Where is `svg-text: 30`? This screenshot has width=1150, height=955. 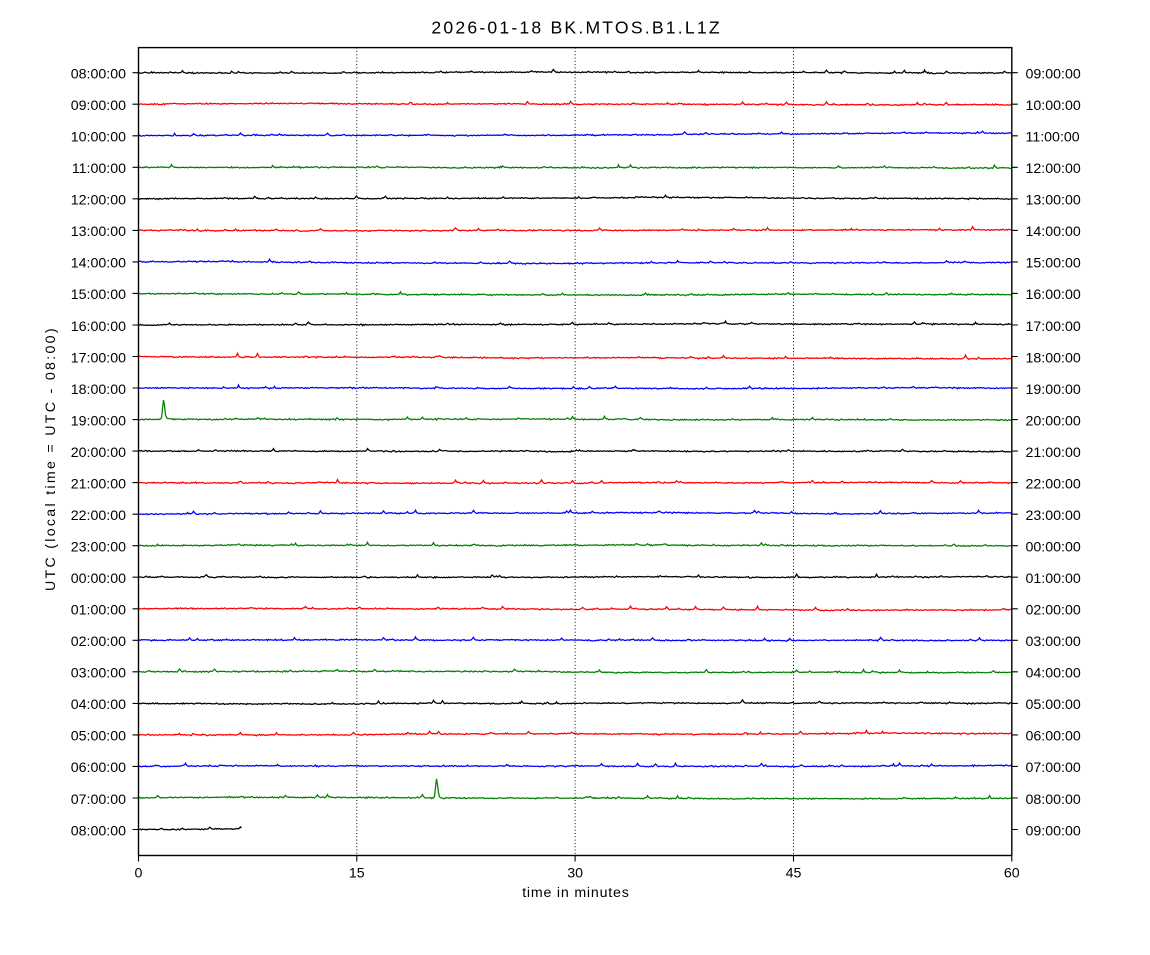
svg-text: 30 is located at coordinates (575, 874).